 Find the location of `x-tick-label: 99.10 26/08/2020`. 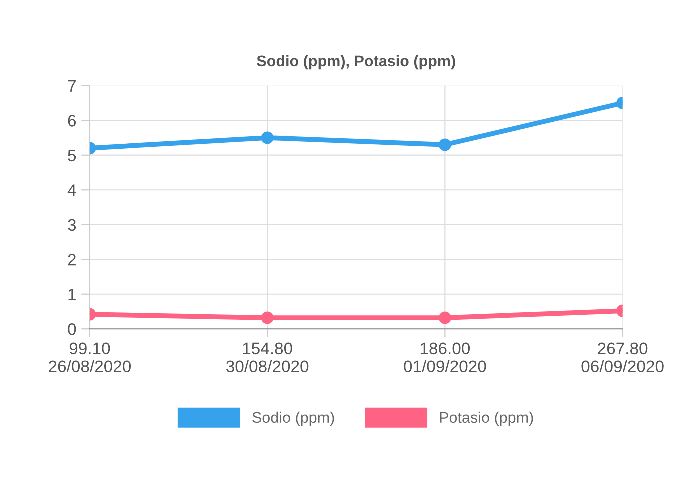

x-tick-label: 99.10 26/08/2020 is located at coordinates (90, 357).